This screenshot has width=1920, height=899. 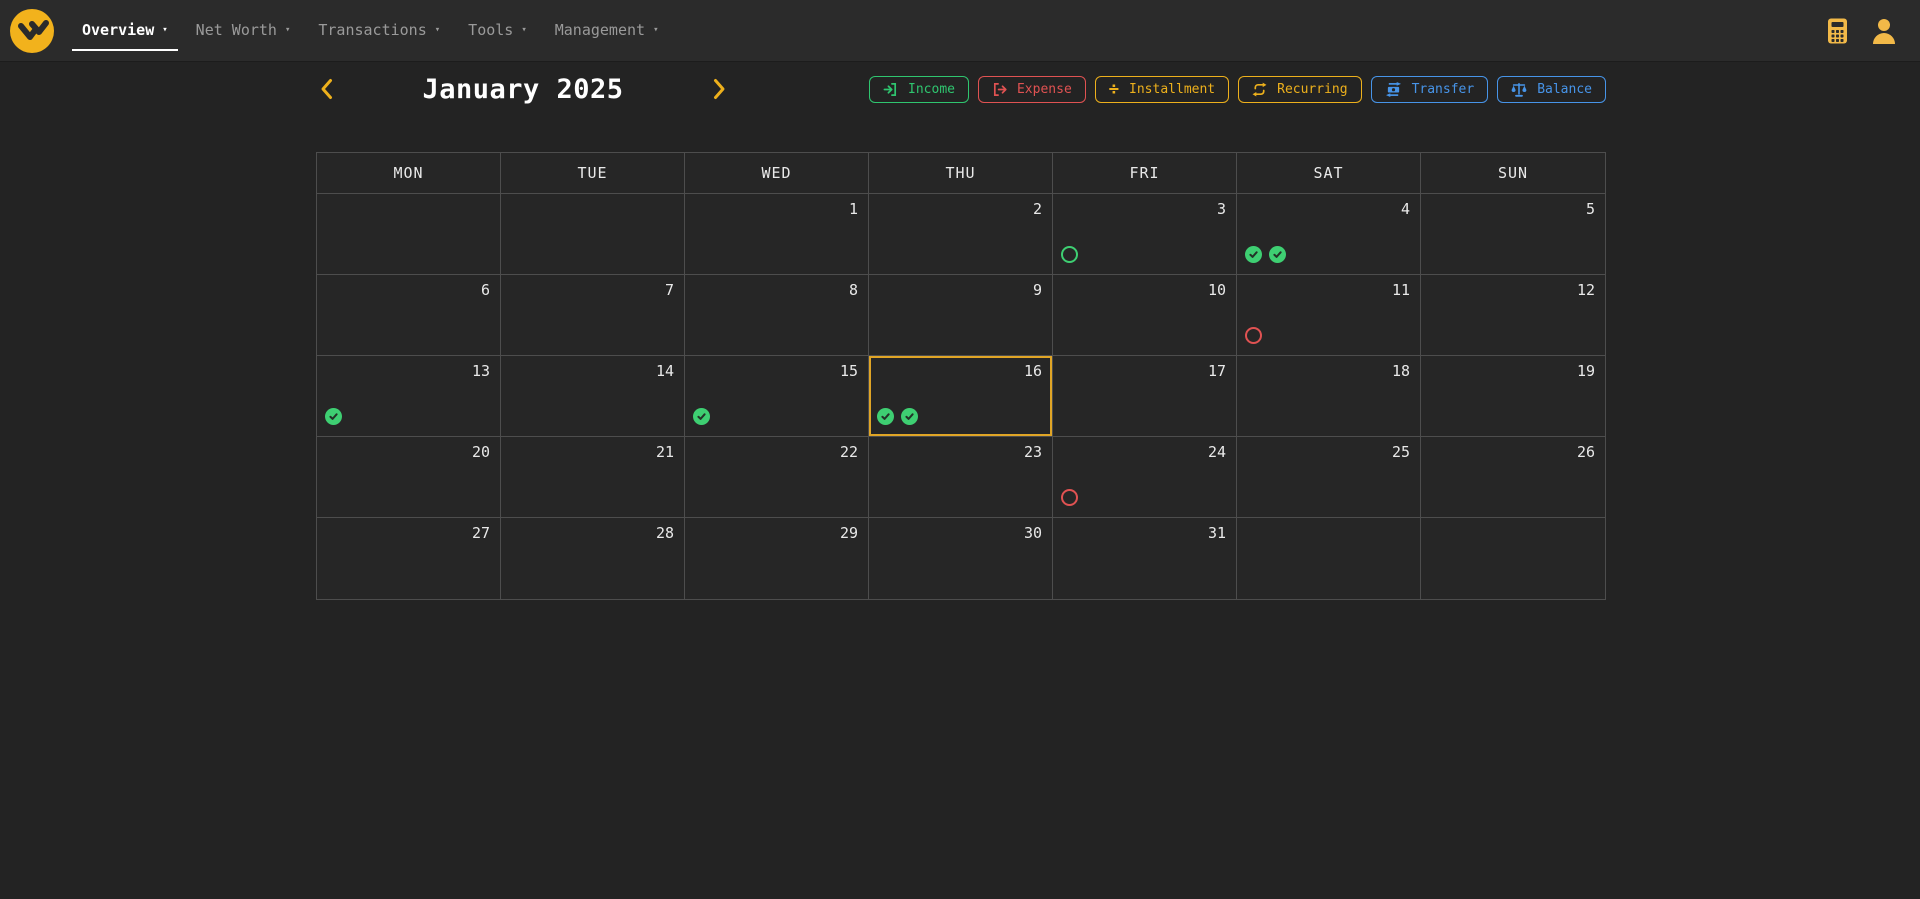 What do you see at coordinates (777, 396) in the screenshot?
I see `day-cell: 15` at bounding box center [777, 396].